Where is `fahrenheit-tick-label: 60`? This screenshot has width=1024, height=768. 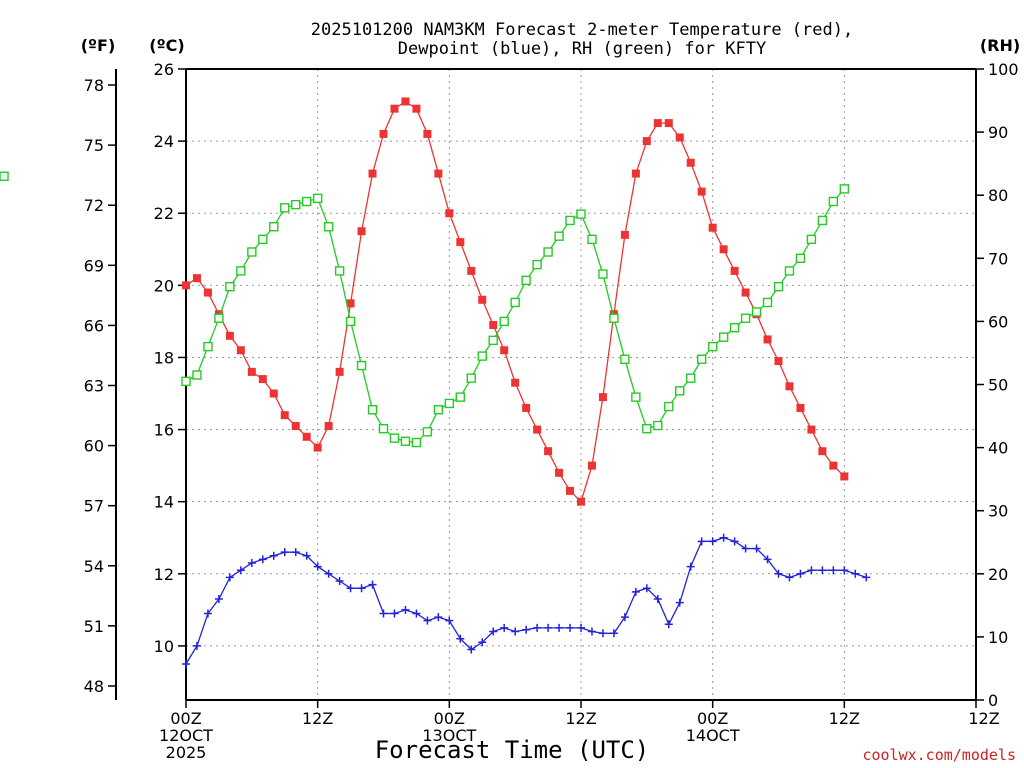
fahrenheit-tick-label: 60 is located at coordinates (94, 446).